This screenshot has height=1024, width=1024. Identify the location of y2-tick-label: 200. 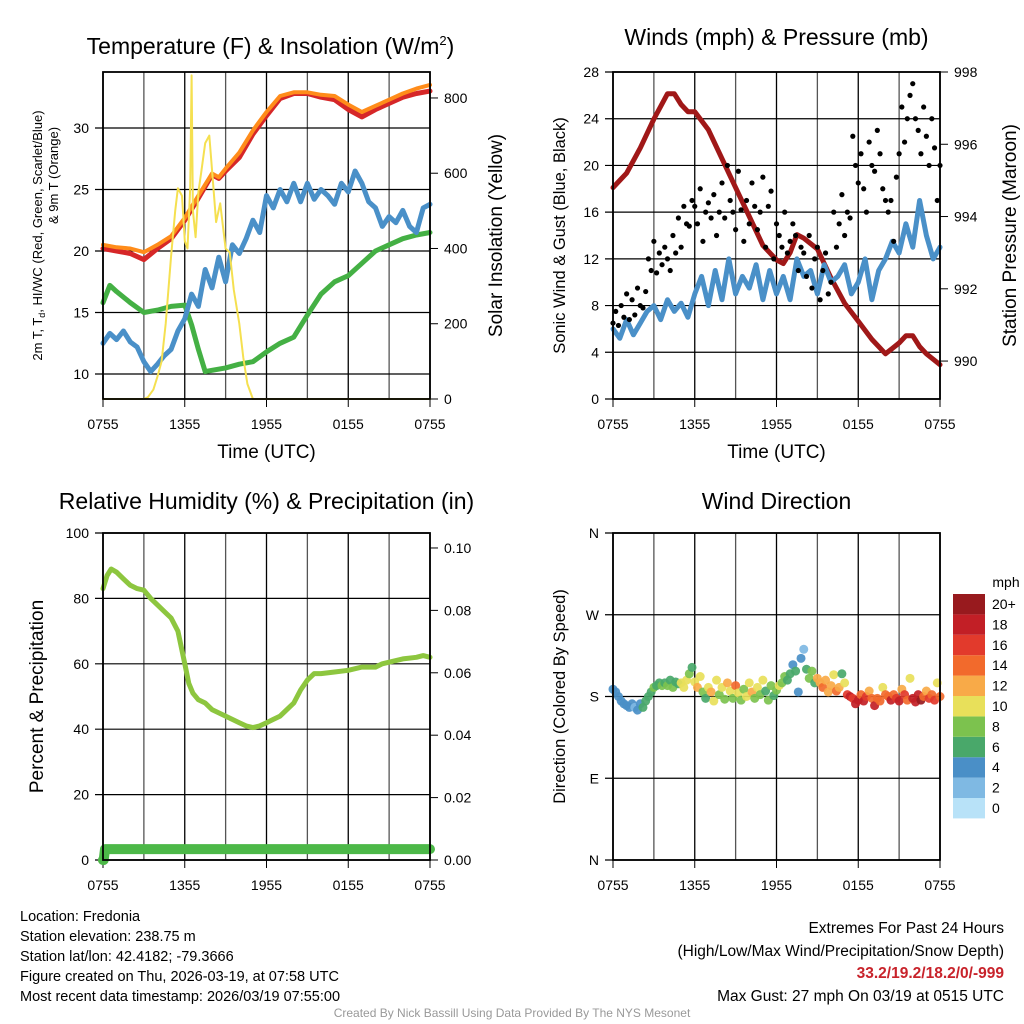
(456, 324).